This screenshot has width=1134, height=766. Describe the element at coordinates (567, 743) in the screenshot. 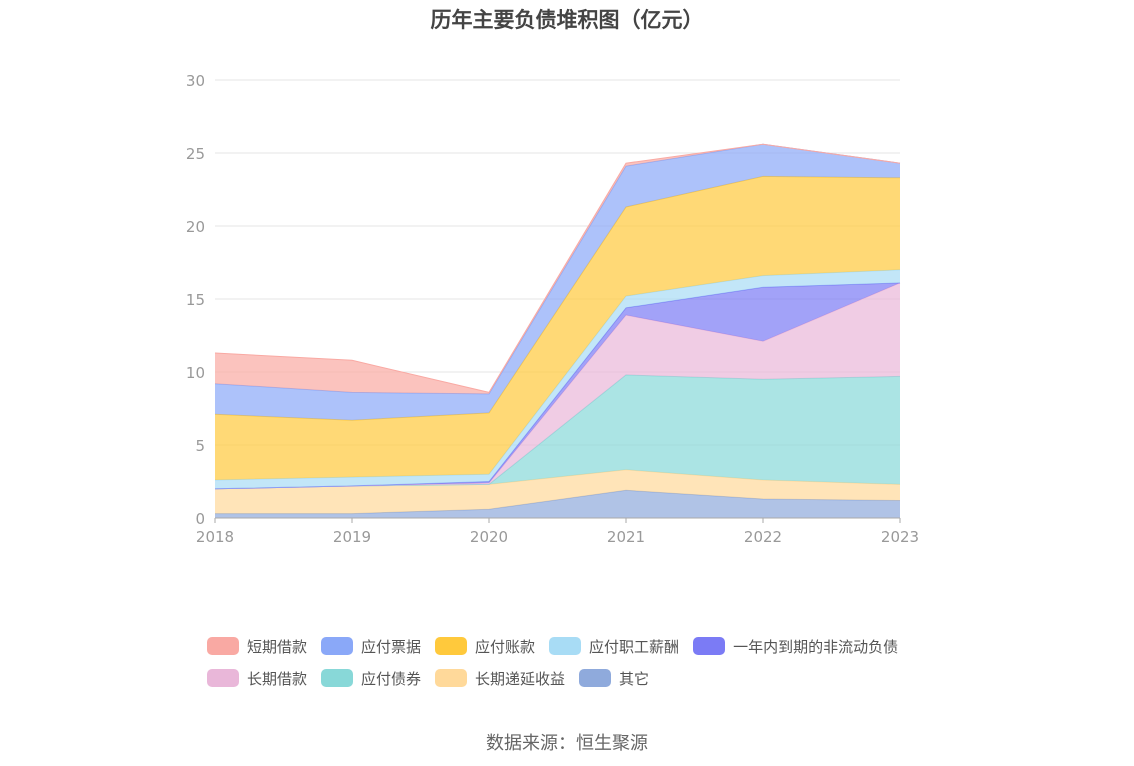

I see `source-note: 数据来源：恒生聚源` at that location.